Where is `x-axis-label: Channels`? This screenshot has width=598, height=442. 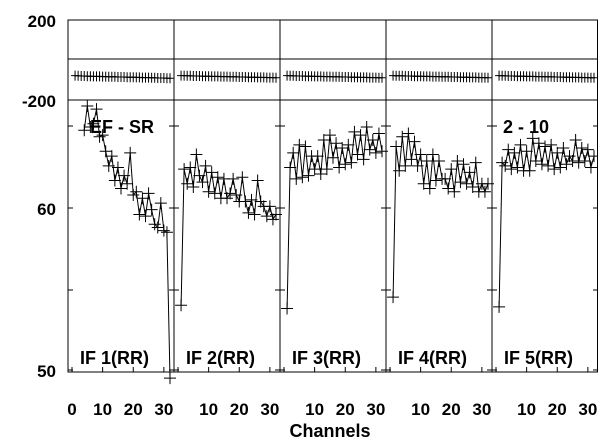 x-axis-label: Channels is located at coordinates (329, 431).